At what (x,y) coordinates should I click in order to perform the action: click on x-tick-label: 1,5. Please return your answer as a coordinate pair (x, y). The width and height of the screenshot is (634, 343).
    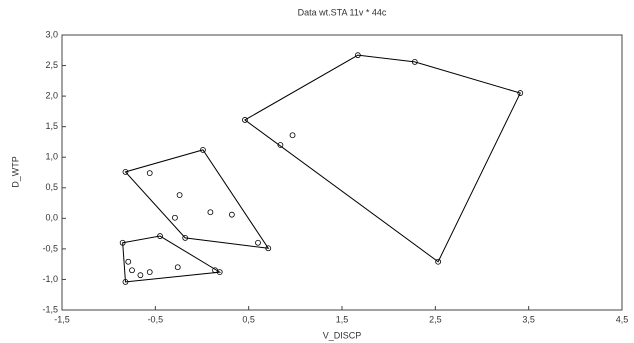
    Looking at the image, I should click on (342, 319).